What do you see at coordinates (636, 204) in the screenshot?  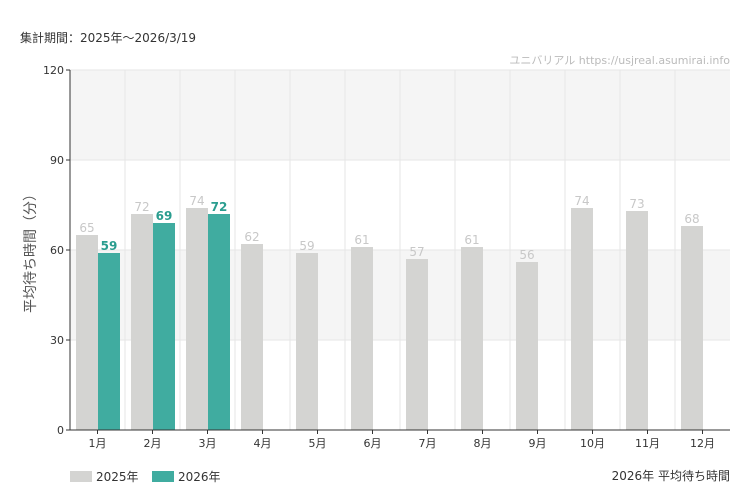 I see `data-label: 73` at bounding box center [636, 204].